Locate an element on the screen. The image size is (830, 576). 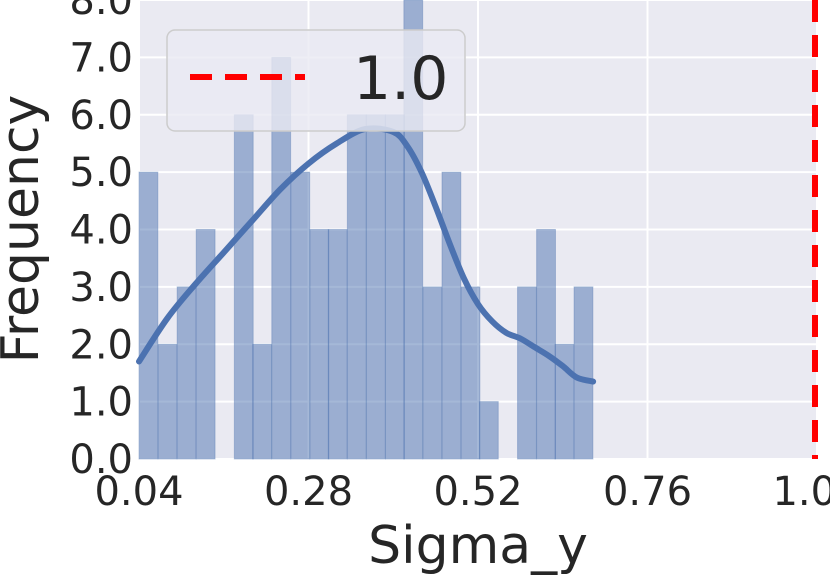
y-tick-label: 2.0 is located at coordinates (101, 345).